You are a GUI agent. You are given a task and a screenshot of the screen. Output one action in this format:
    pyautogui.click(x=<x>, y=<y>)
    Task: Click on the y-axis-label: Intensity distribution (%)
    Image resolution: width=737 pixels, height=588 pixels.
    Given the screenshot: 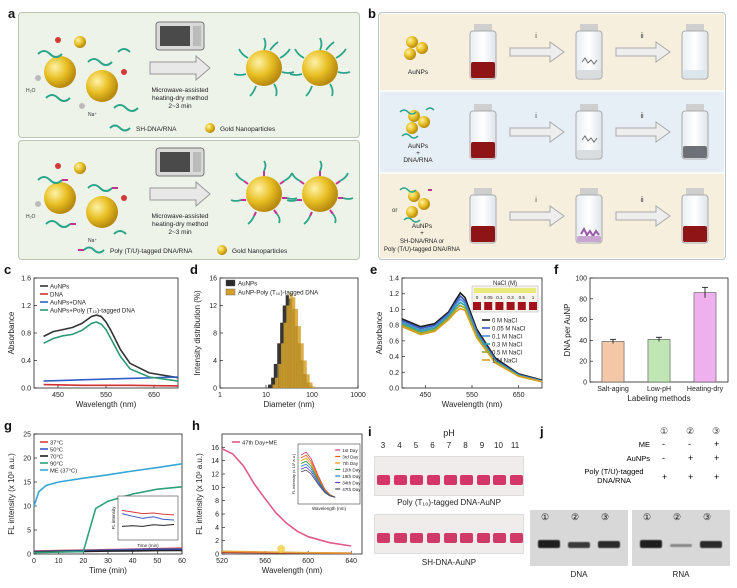 What is the action you would take?
    pyautogui.click(x=197, y=333)
    